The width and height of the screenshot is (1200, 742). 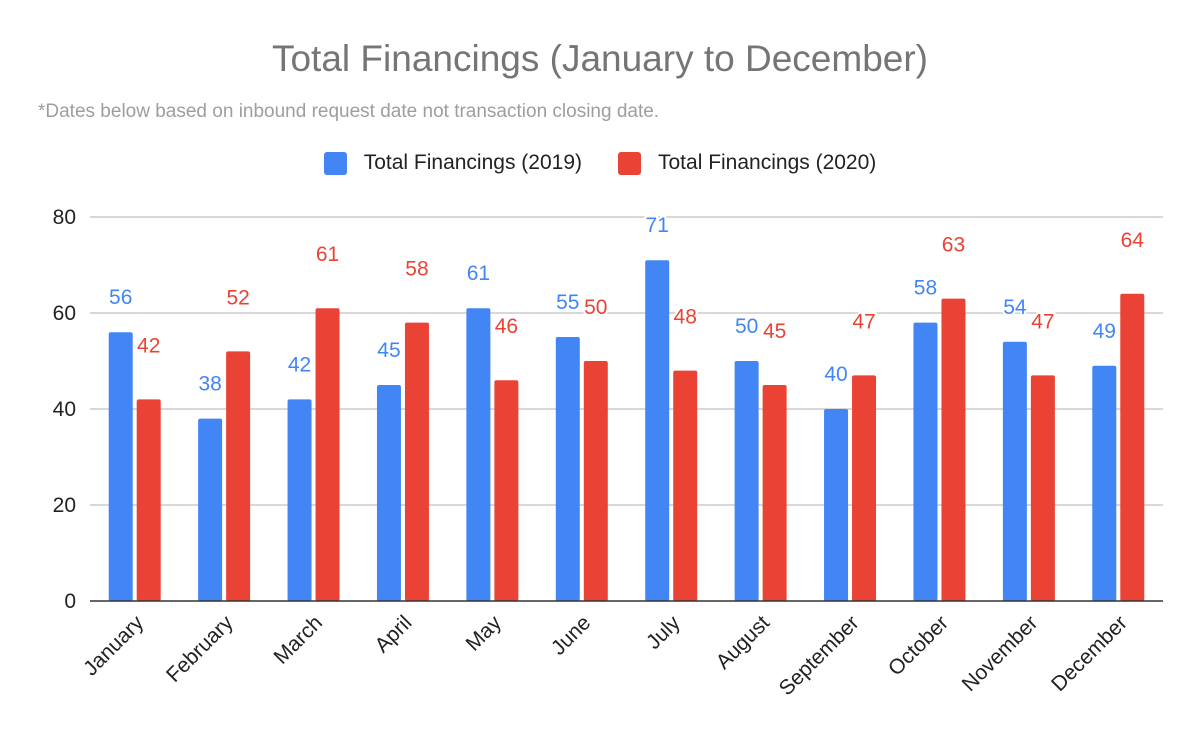 What do you see at coordinates (506, 326) in the screenshot?
I see `data-label: 46` at bounding box center [506, 326].